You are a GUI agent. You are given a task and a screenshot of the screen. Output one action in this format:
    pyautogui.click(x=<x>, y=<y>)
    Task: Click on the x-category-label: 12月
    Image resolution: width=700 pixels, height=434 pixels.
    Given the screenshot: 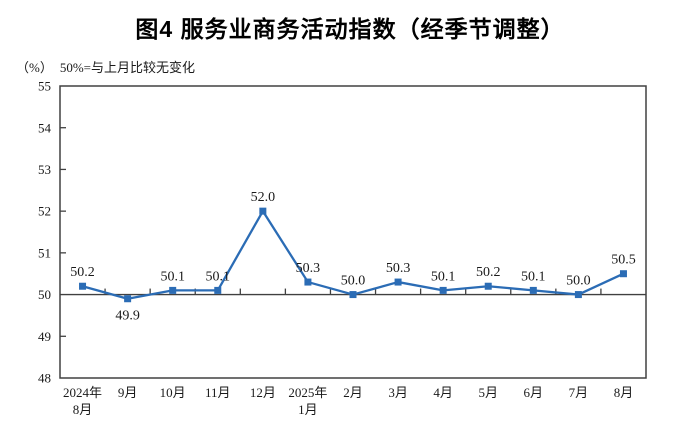 What is the action you would take?
    pyautogui.click(x=263, y=392)
    